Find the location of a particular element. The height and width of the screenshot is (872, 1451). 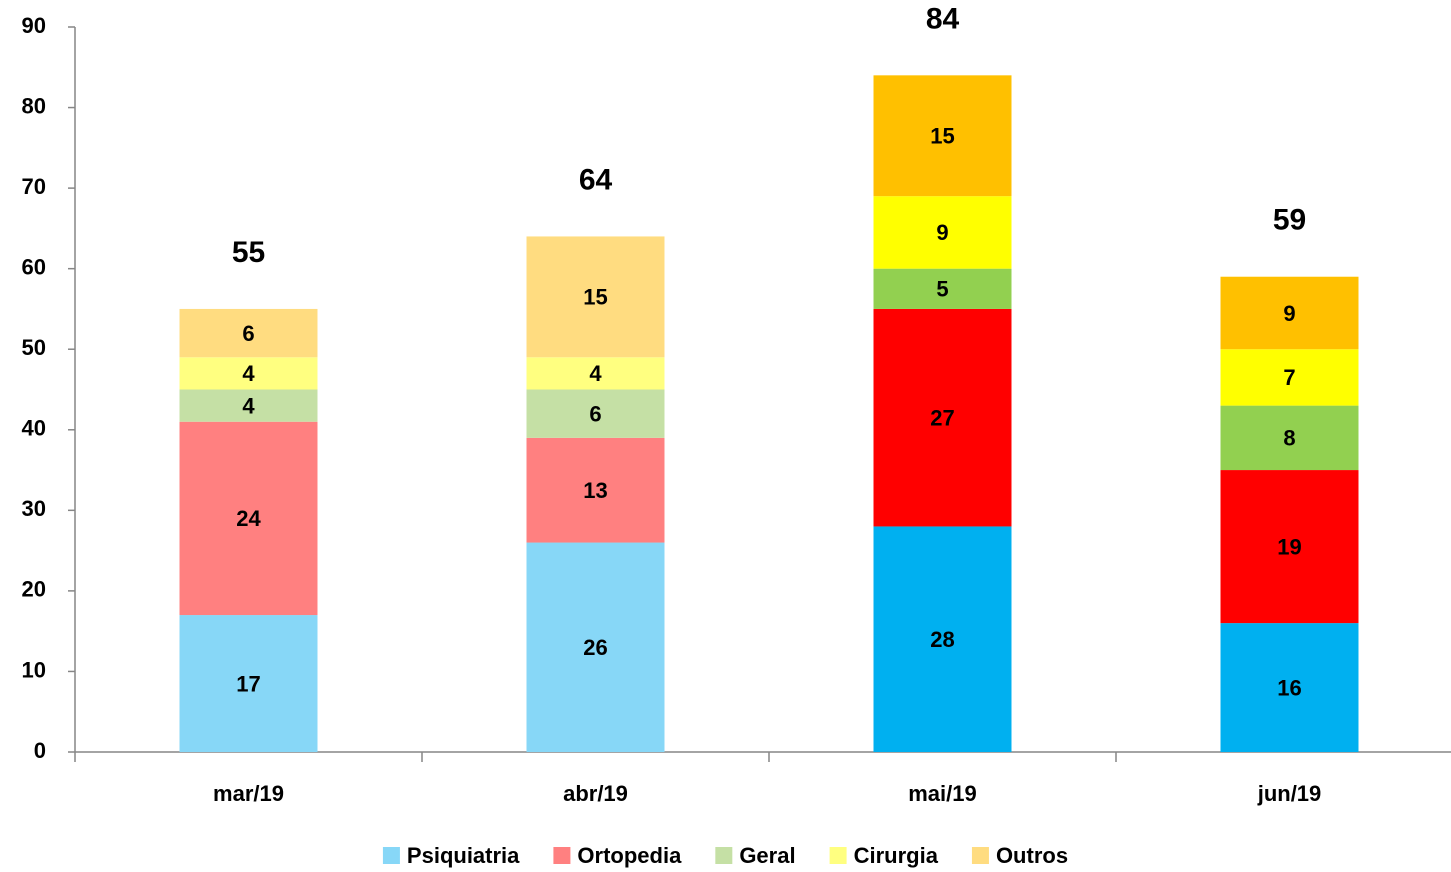

total-label: 84 is located at coordinates (943, 18).